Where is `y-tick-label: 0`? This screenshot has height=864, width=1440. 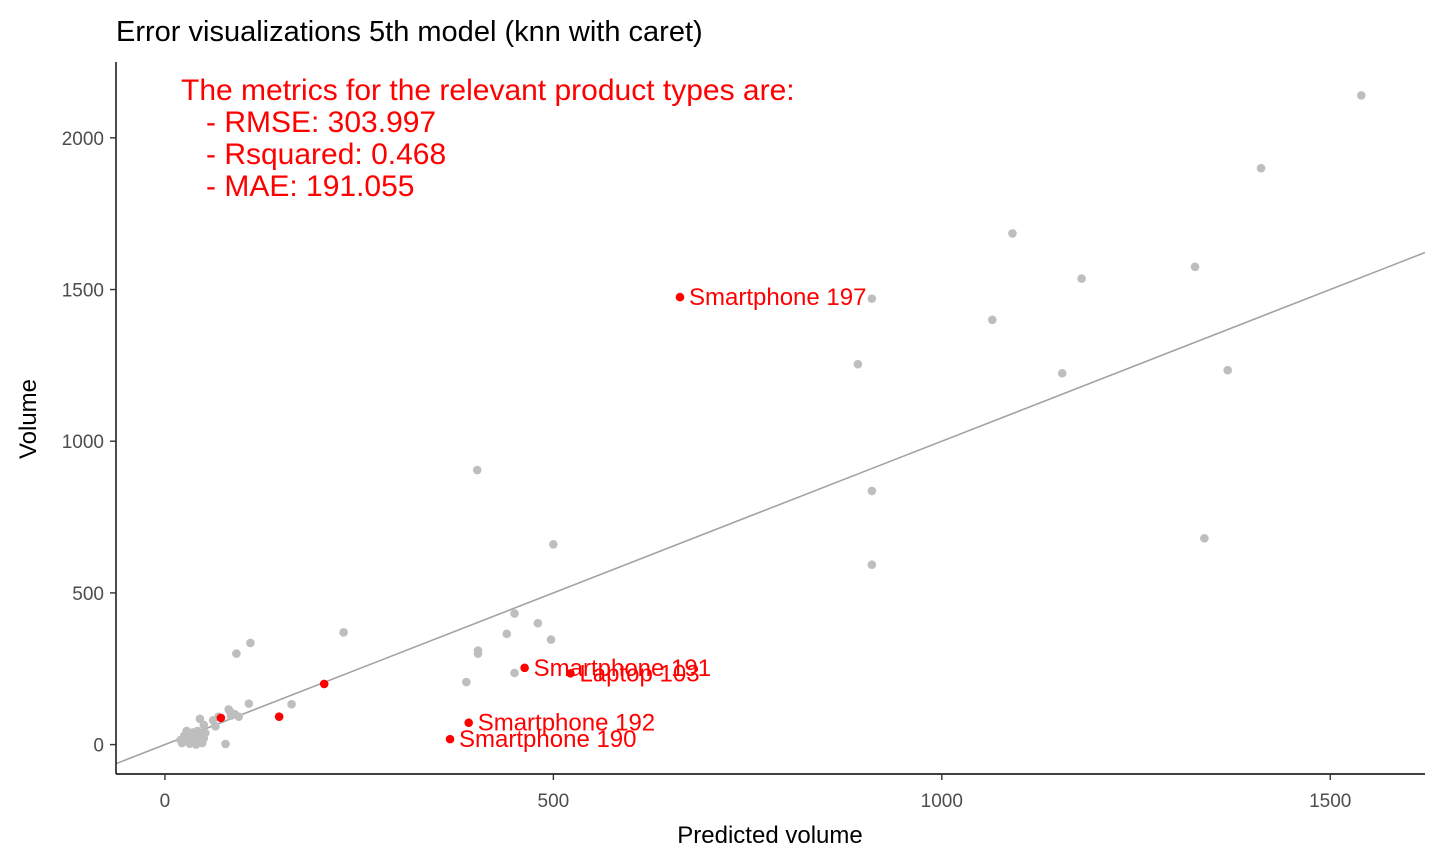
y-tick-label: 0 is located at coordinates (98, 746).